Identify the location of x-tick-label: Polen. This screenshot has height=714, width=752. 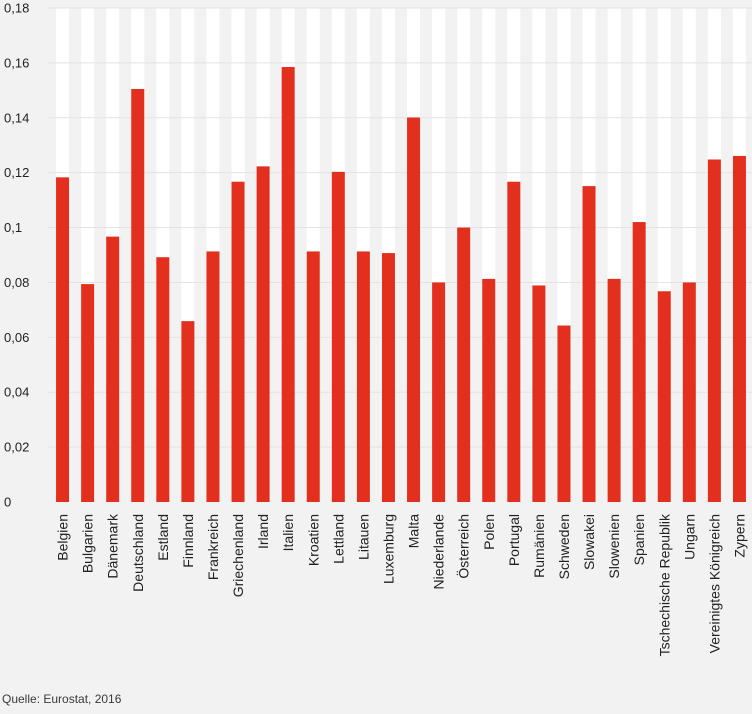
(489, 532).